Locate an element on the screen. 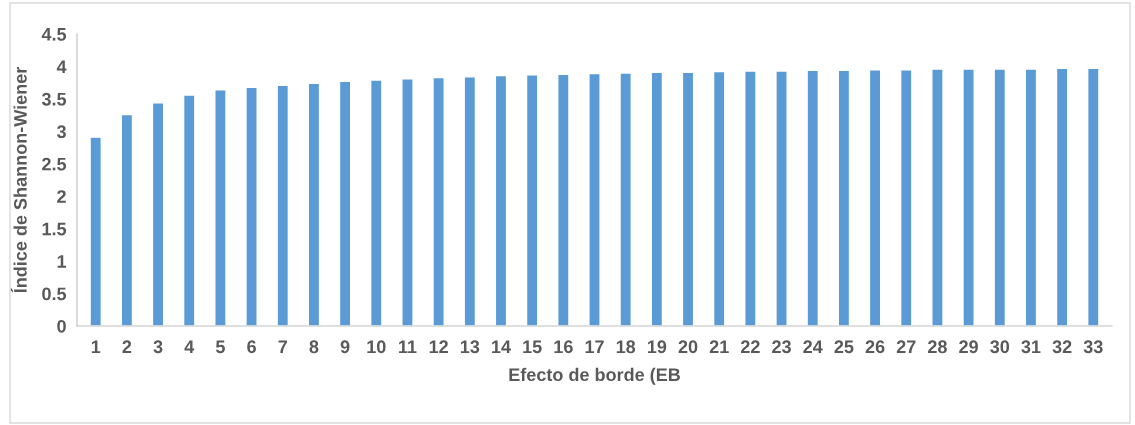  x-tick-label: 15 is located at coordinates (532, 347).